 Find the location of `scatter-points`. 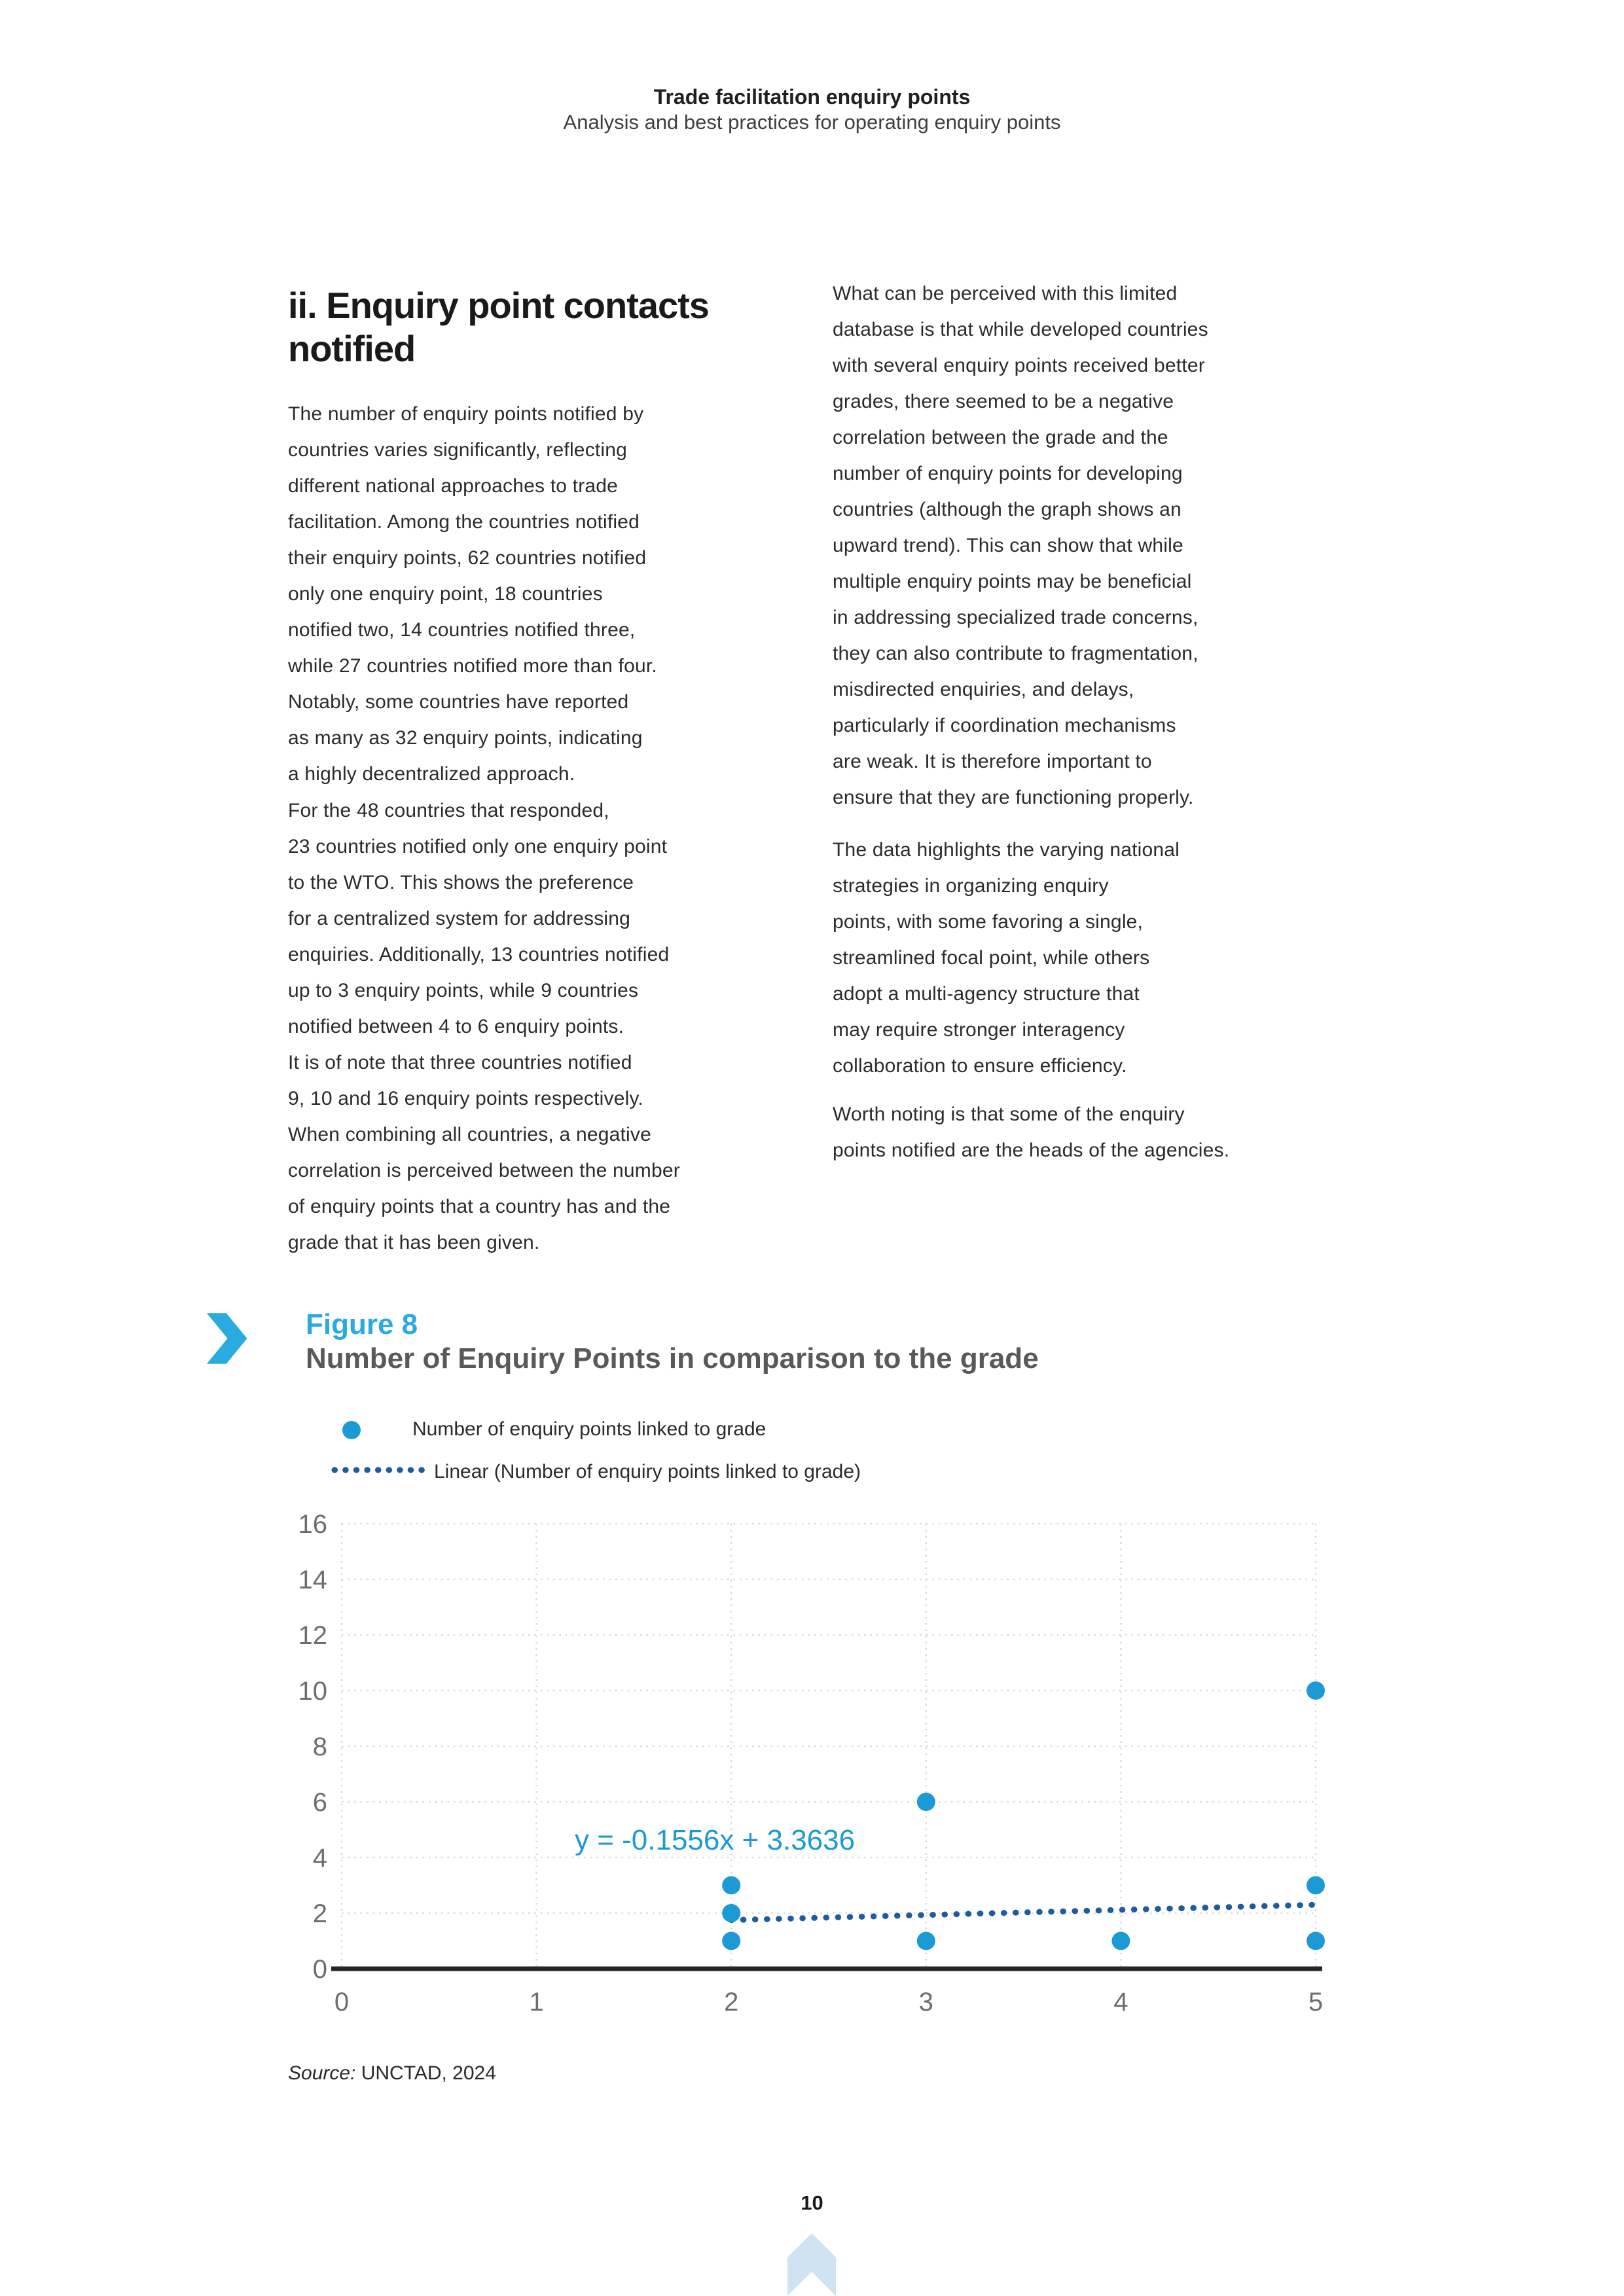

scatter-points is located at coordinates (1023, 1815).